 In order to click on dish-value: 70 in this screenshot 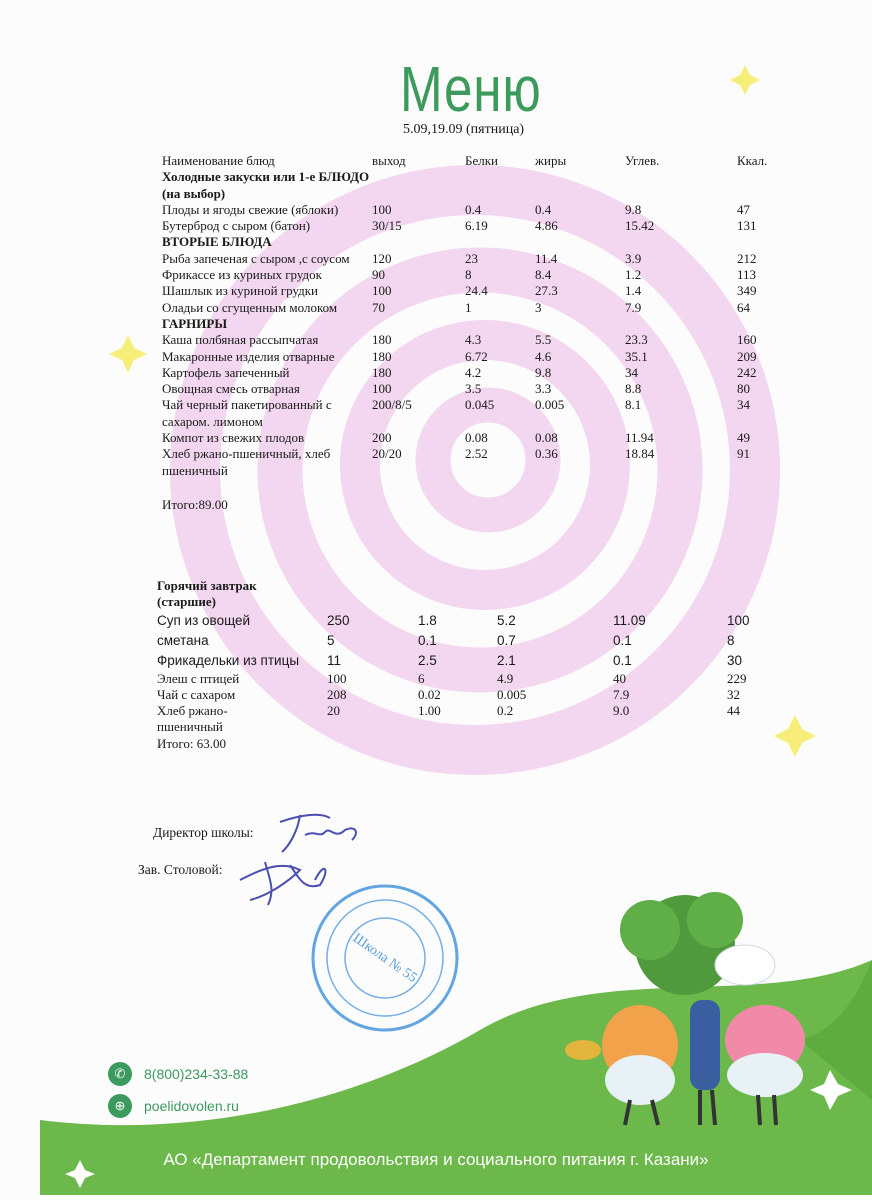, I will do `click(378, 307)`.